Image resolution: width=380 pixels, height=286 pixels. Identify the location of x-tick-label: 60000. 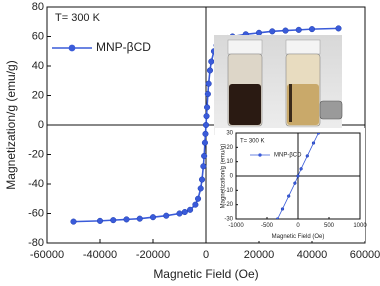
(365, 255).